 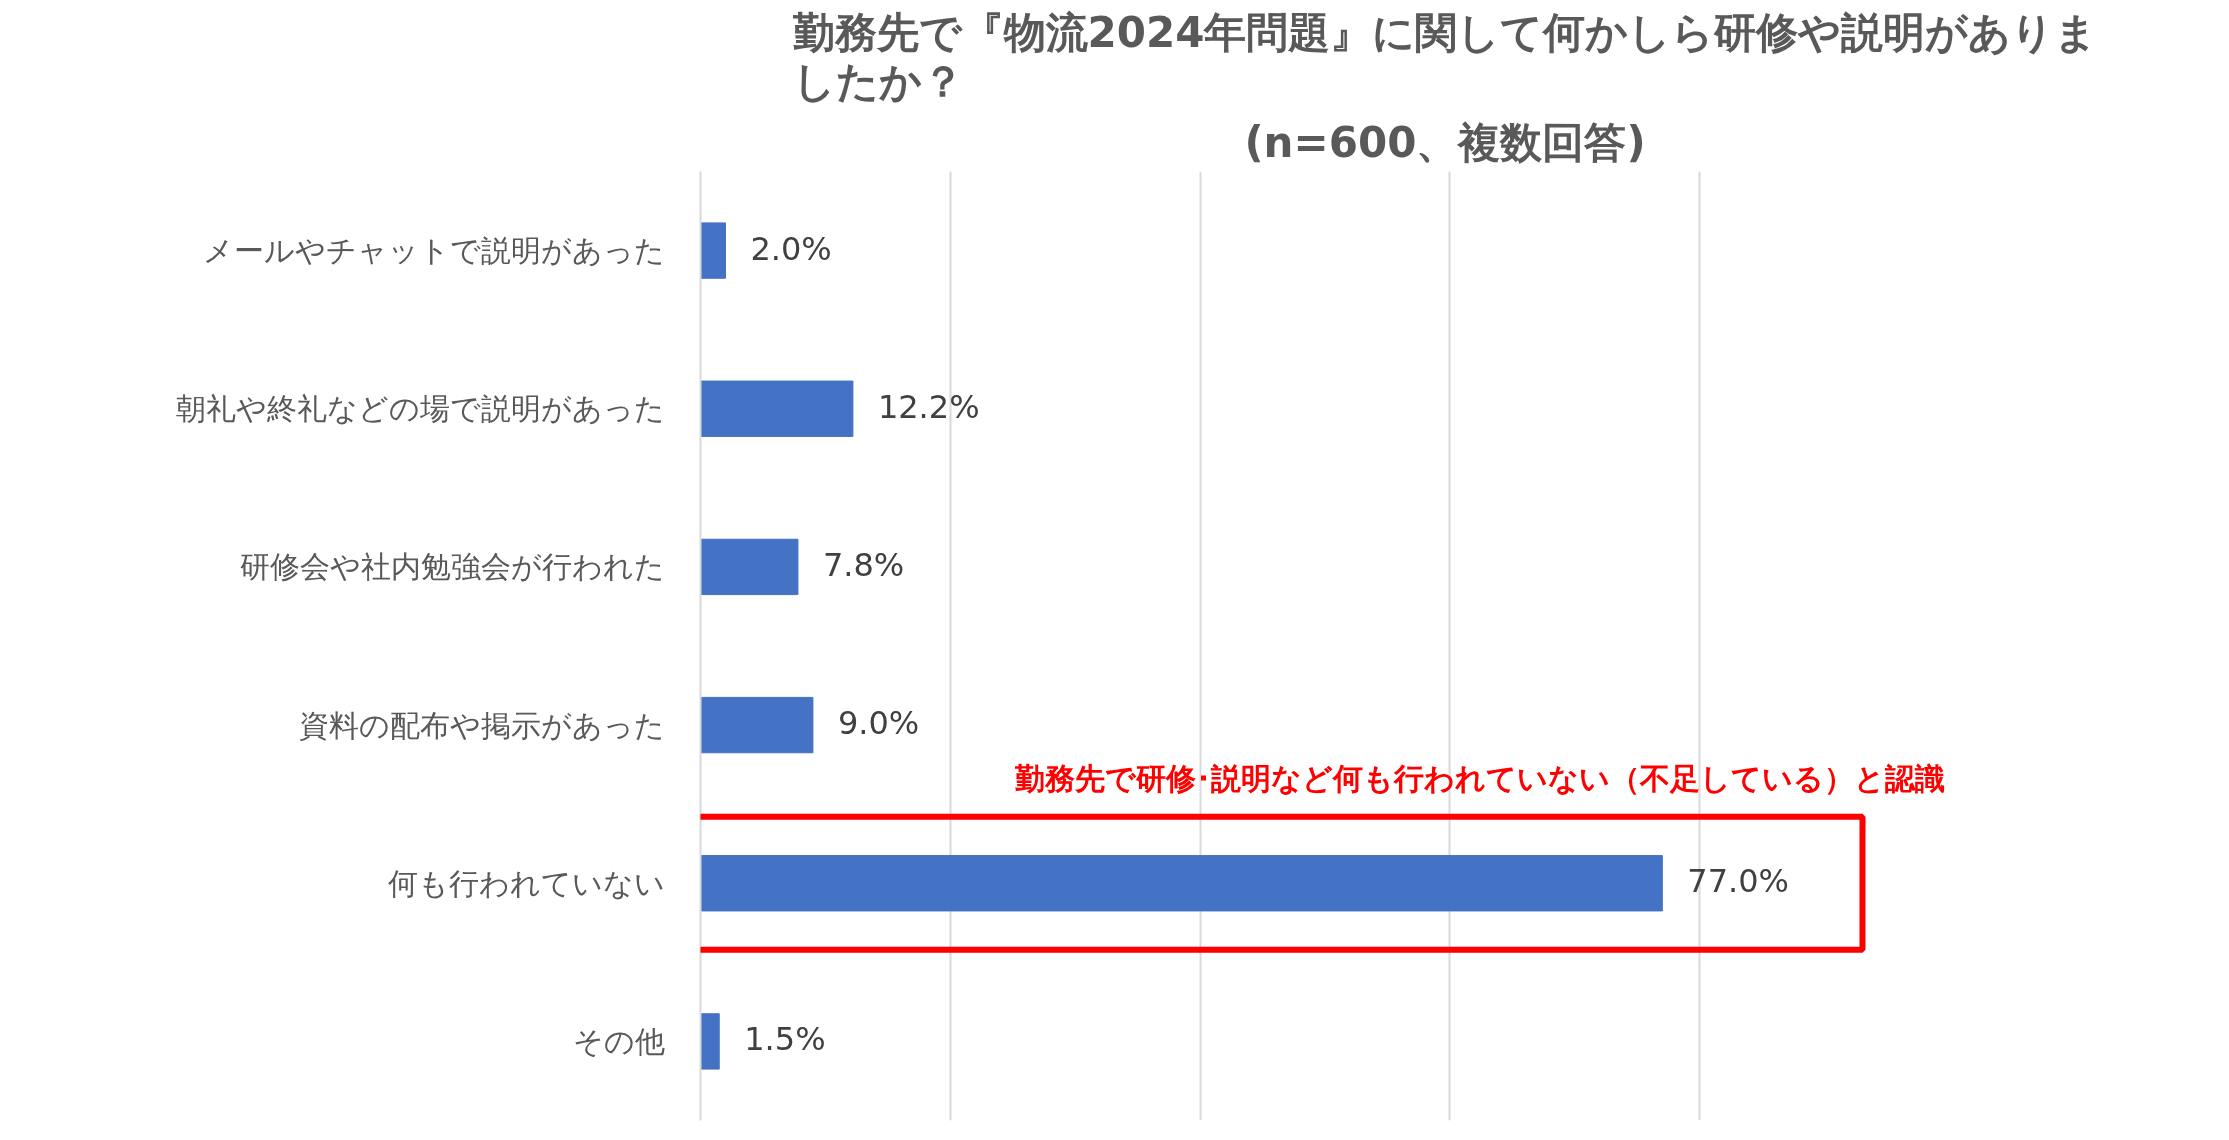 What do you see at coordinates (481, 725) in the screenshot?
I see `y-tick-label: 資料の配布や掲示があった` at bounding box center [481, 725].